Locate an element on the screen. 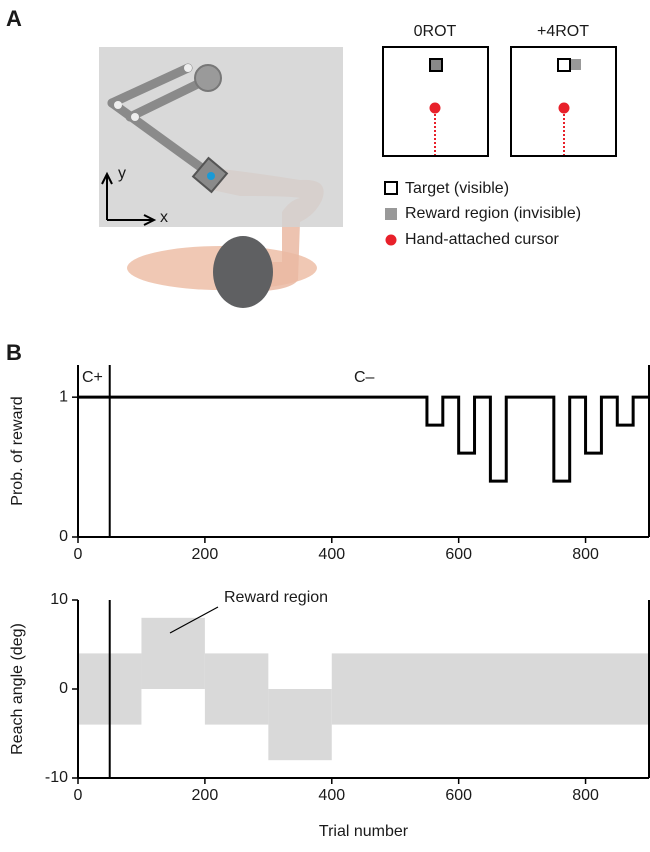  panel-label: A is located at coordinates (14, 18).